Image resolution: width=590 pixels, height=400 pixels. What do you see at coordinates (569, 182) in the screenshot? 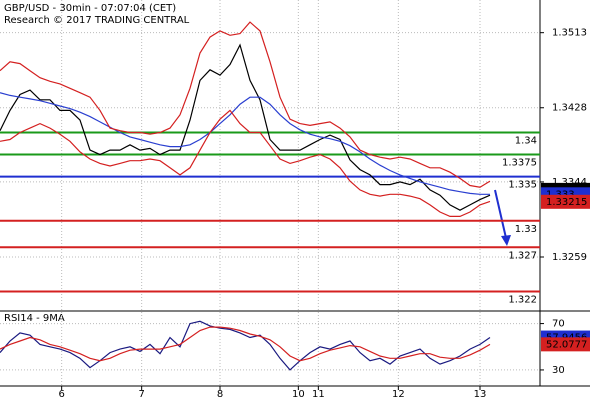
I see `y-tick-label: 1.3344` at bounding box center [569, 182].